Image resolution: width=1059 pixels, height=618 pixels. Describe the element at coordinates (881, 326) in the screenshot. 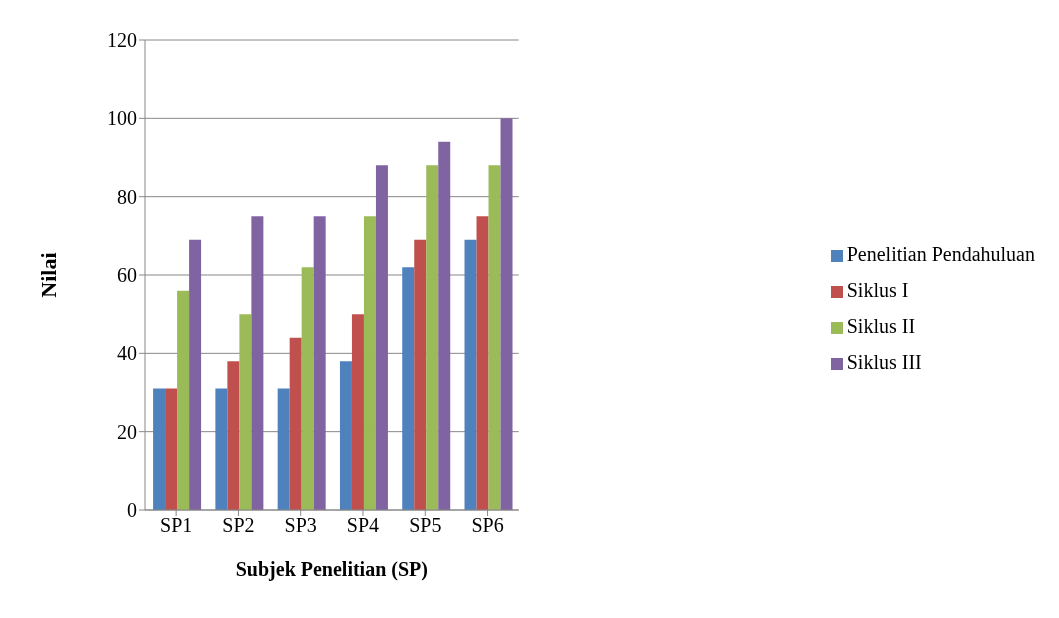

I see `legend-label: Siklus II` at that location.